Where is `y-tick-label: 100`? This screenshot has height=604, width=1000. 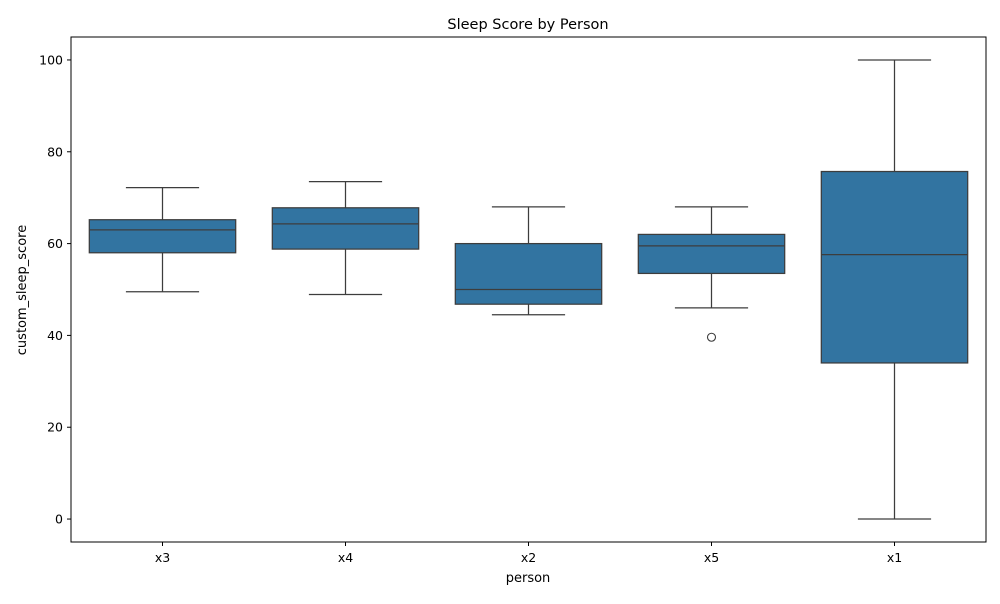
y-tick-label: 100 is located at coordinates (51, 59).